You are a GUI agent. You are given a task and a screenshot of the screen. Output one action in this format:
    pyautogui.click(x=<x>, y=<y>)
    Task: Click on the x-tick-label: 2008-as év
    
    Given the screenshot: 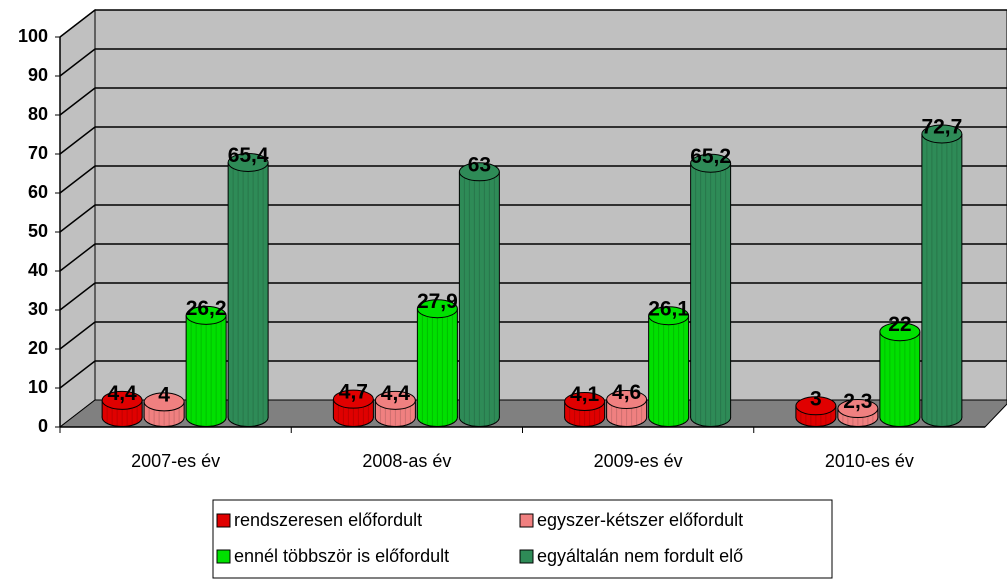 What is the action you would take?
    pyautogui.click(x=406, y=461)
    